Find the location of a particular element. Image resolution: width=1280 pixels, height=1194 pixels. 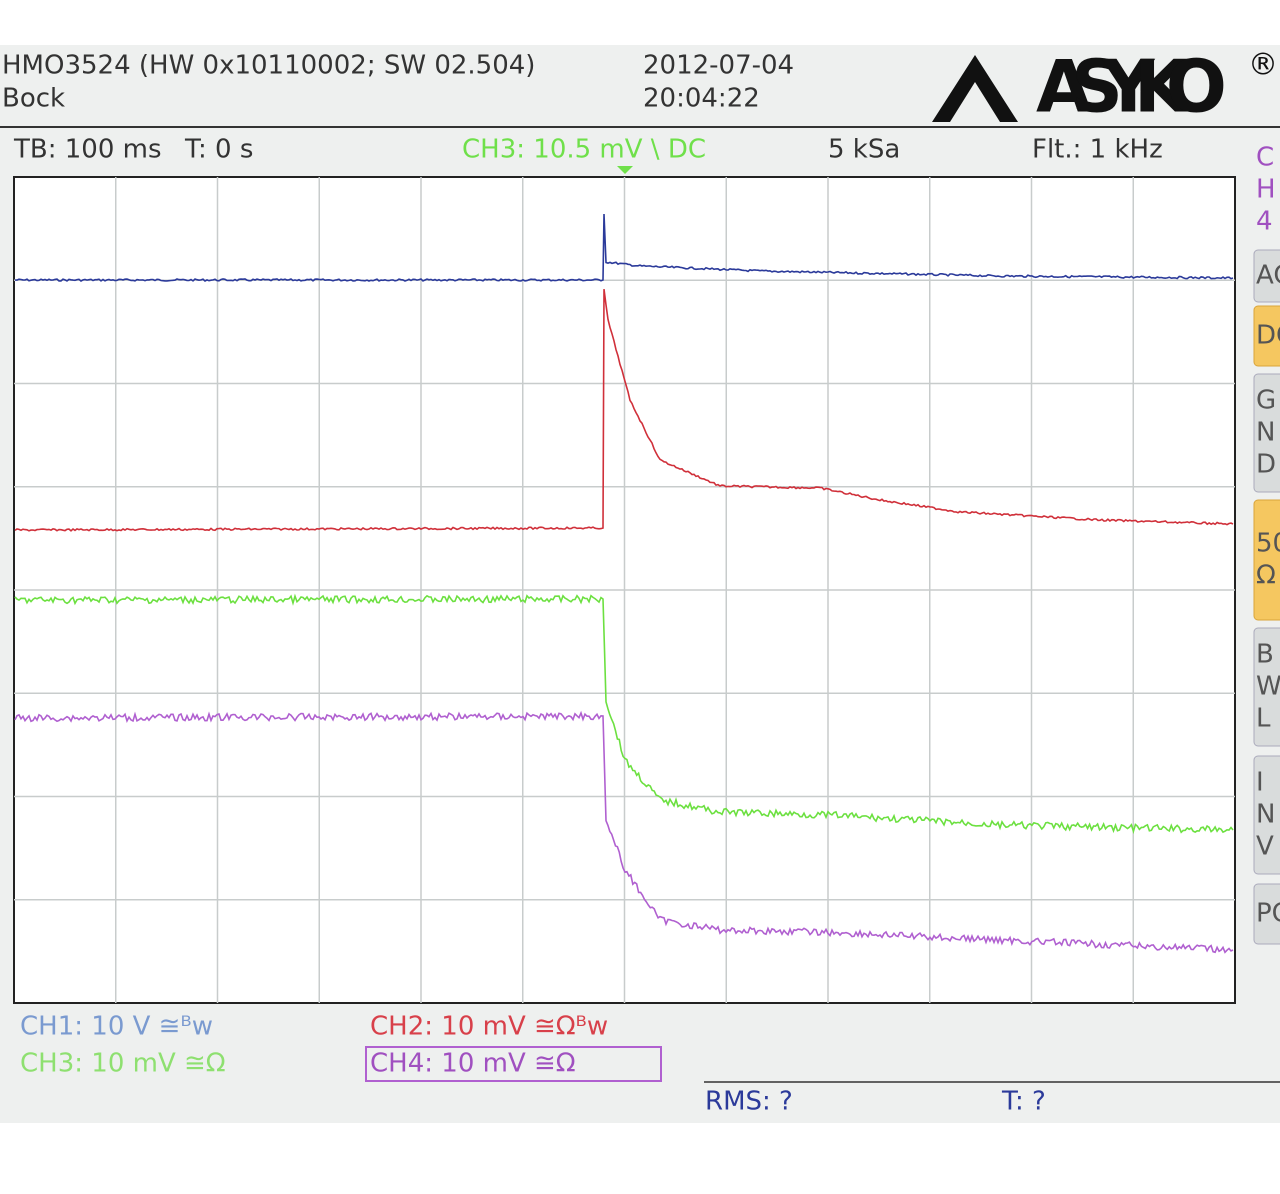

menu-label: PO is located at coordinates (1268, 914).